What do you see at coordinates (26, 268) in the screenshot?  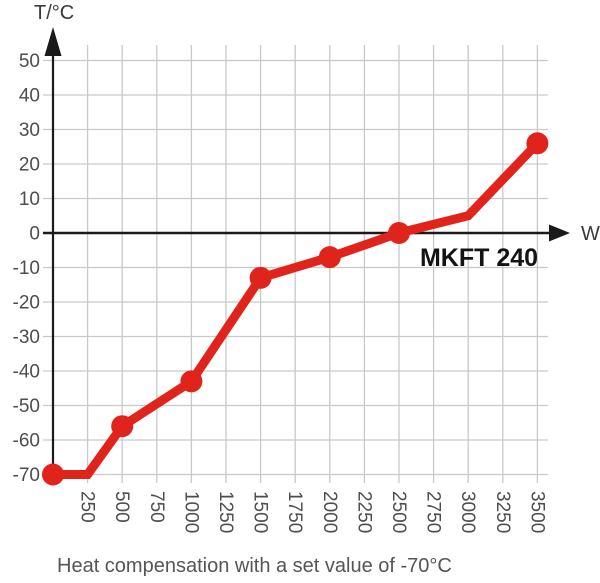 I see `y-tick-label: -10` at bounding box center [26, 268].